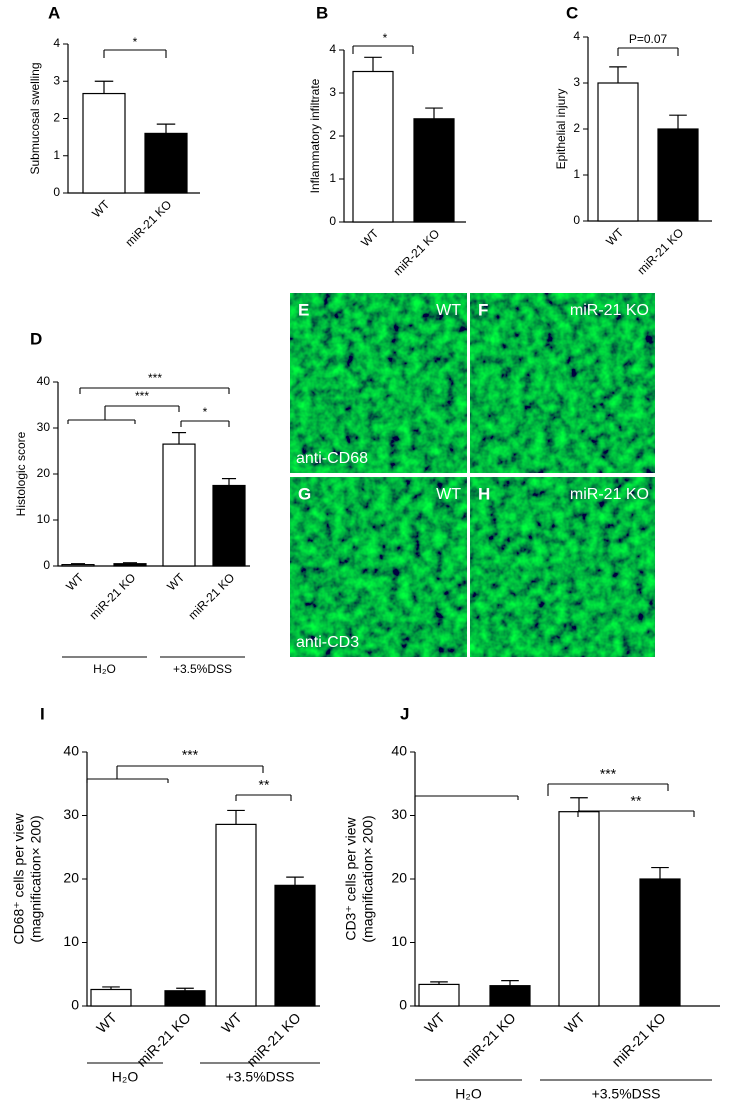  I want to click on y-axis-label: CD68⁺ cells per view, so click(19, 879).